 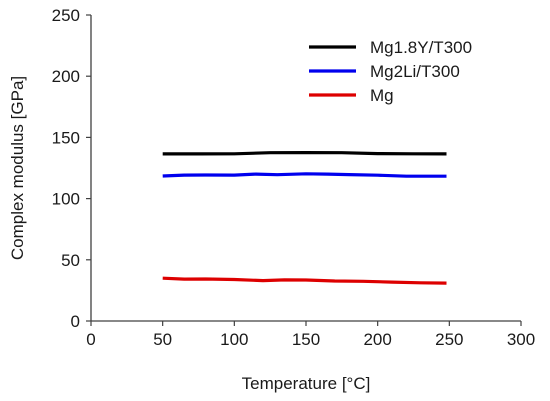 What do you see at coordinates (521, 339) in the screenshot?
I see `x-tick-label: 300` at bounding box center [521, 339].